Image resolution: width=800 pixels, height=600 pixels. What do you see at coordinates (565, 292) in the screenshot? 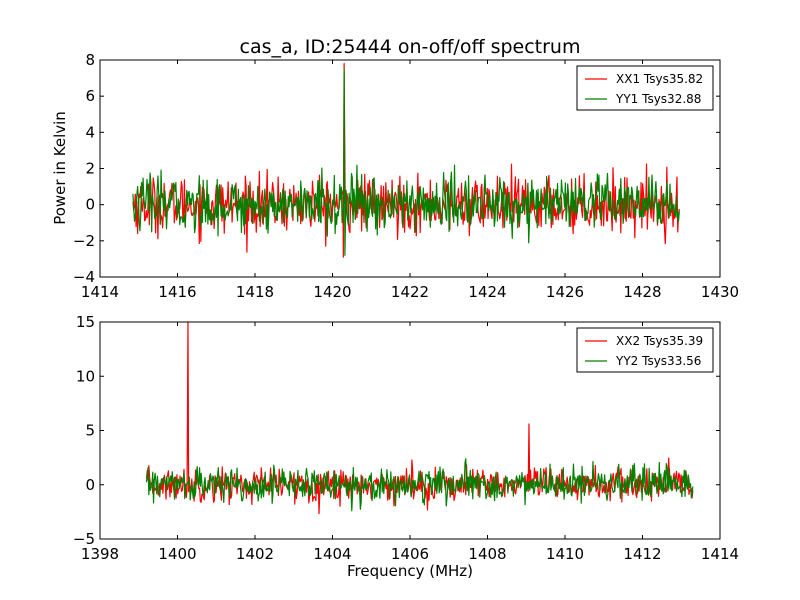
I see `x-tick-label: 1426` at bounding box center [565, 292].